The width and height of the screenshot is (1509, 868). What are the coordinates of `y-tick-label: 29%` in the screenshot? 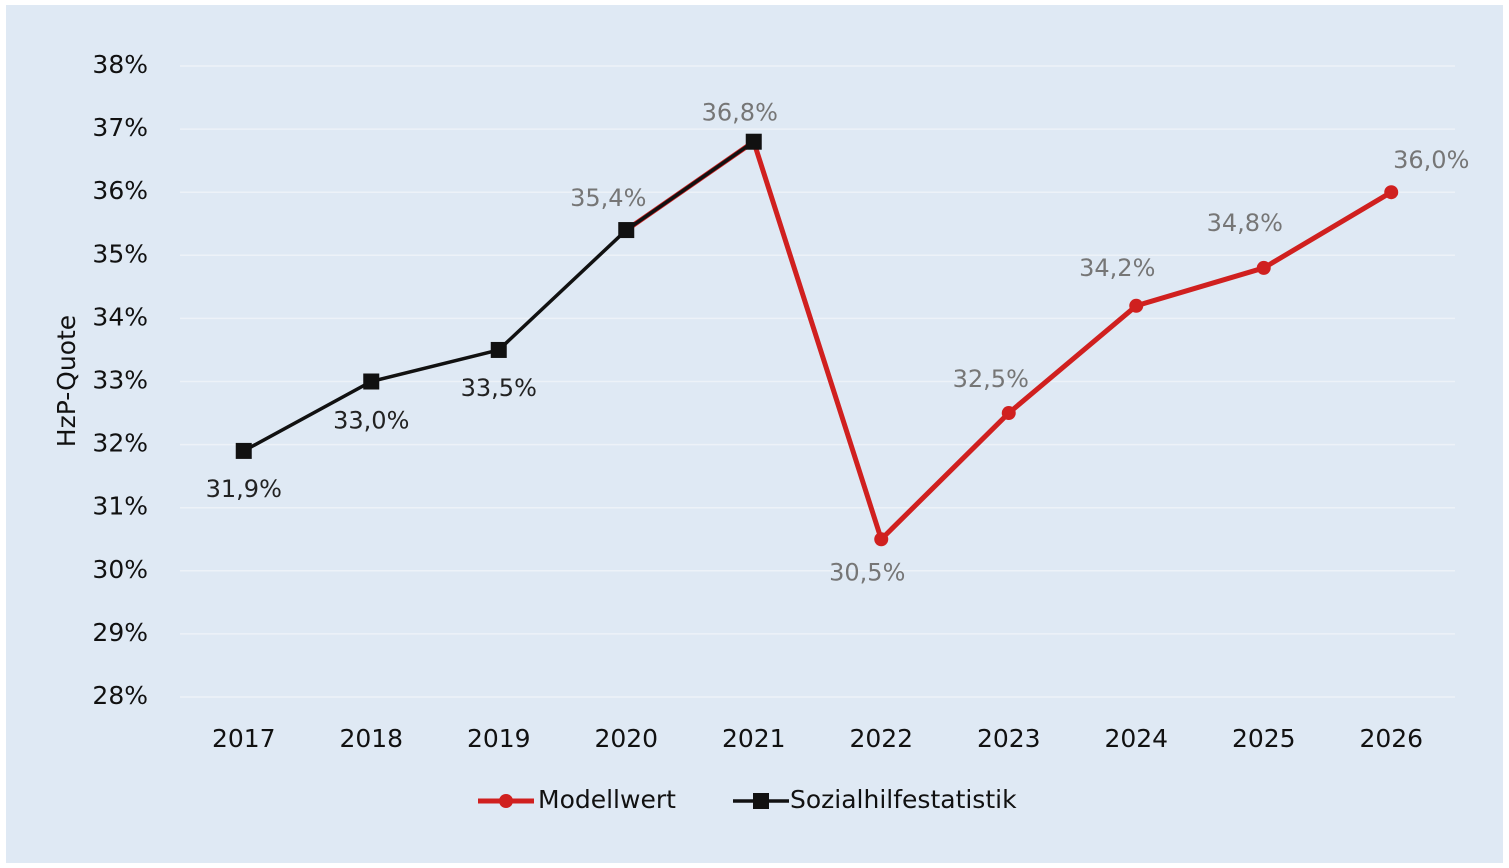 It's located at (120, 632).